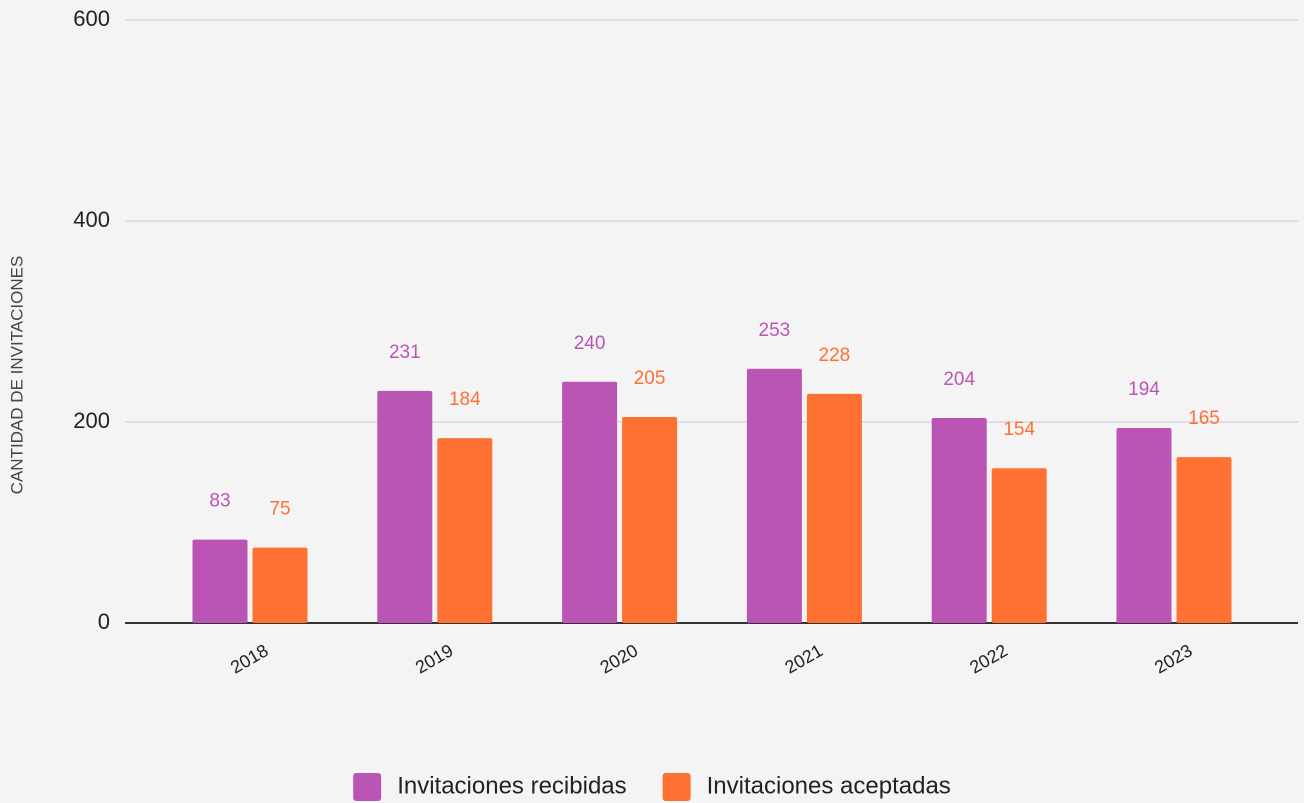 Image resolution: width=1304 pixels, height=803 pixels. I want to click on data-label: 184, so click(465, 399).